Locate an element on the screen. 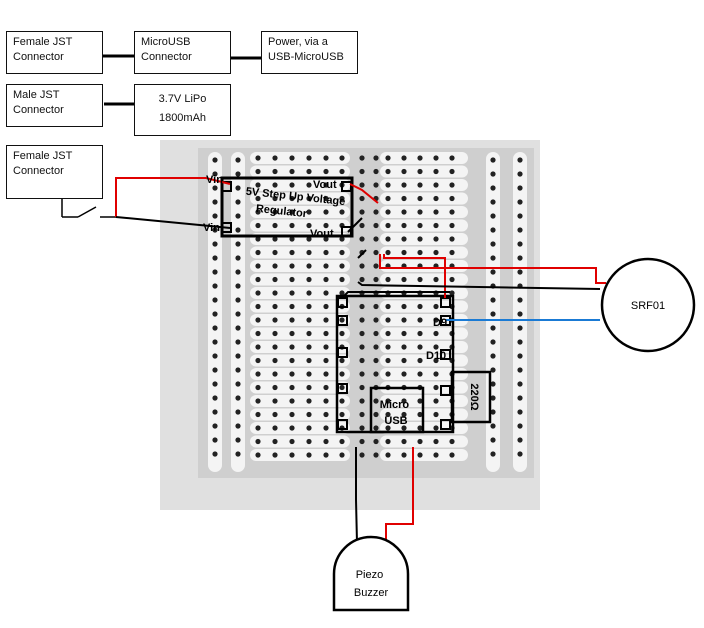 This screenshot has height=628, width=704. female-jst-connector-box: Female JST Connector is located at coordinates (54, 52).